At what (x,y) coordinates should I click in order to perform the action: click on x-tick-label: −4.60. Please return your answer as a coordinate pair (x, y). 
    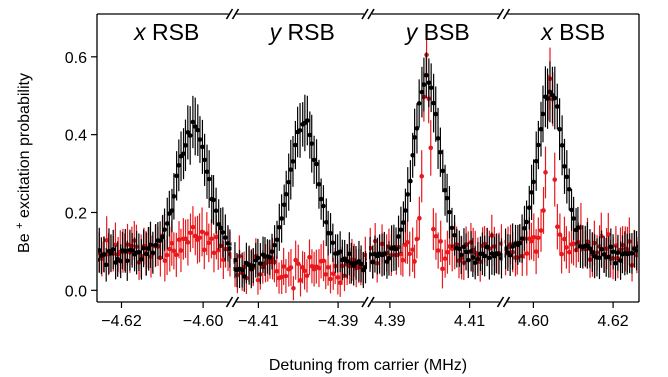
    Looking at the image, I should click on (203, 321).